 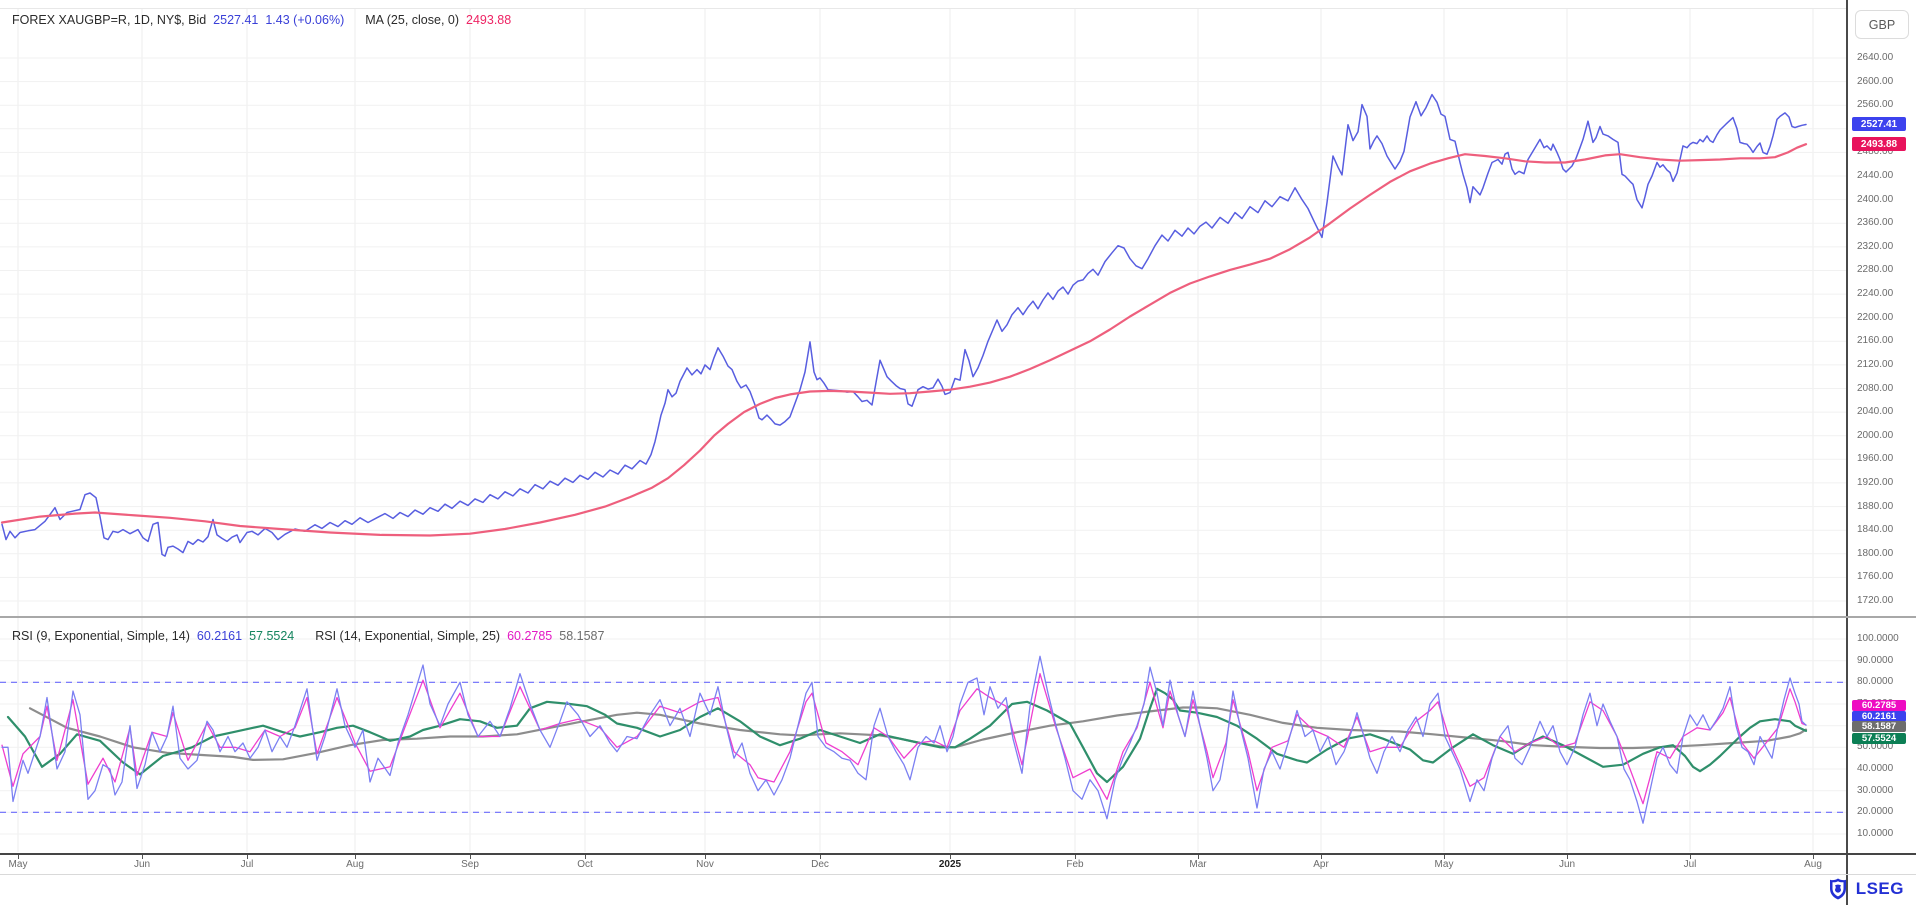 I want to click on rsi9-value: 60.2161, so click(x=219, y=636).